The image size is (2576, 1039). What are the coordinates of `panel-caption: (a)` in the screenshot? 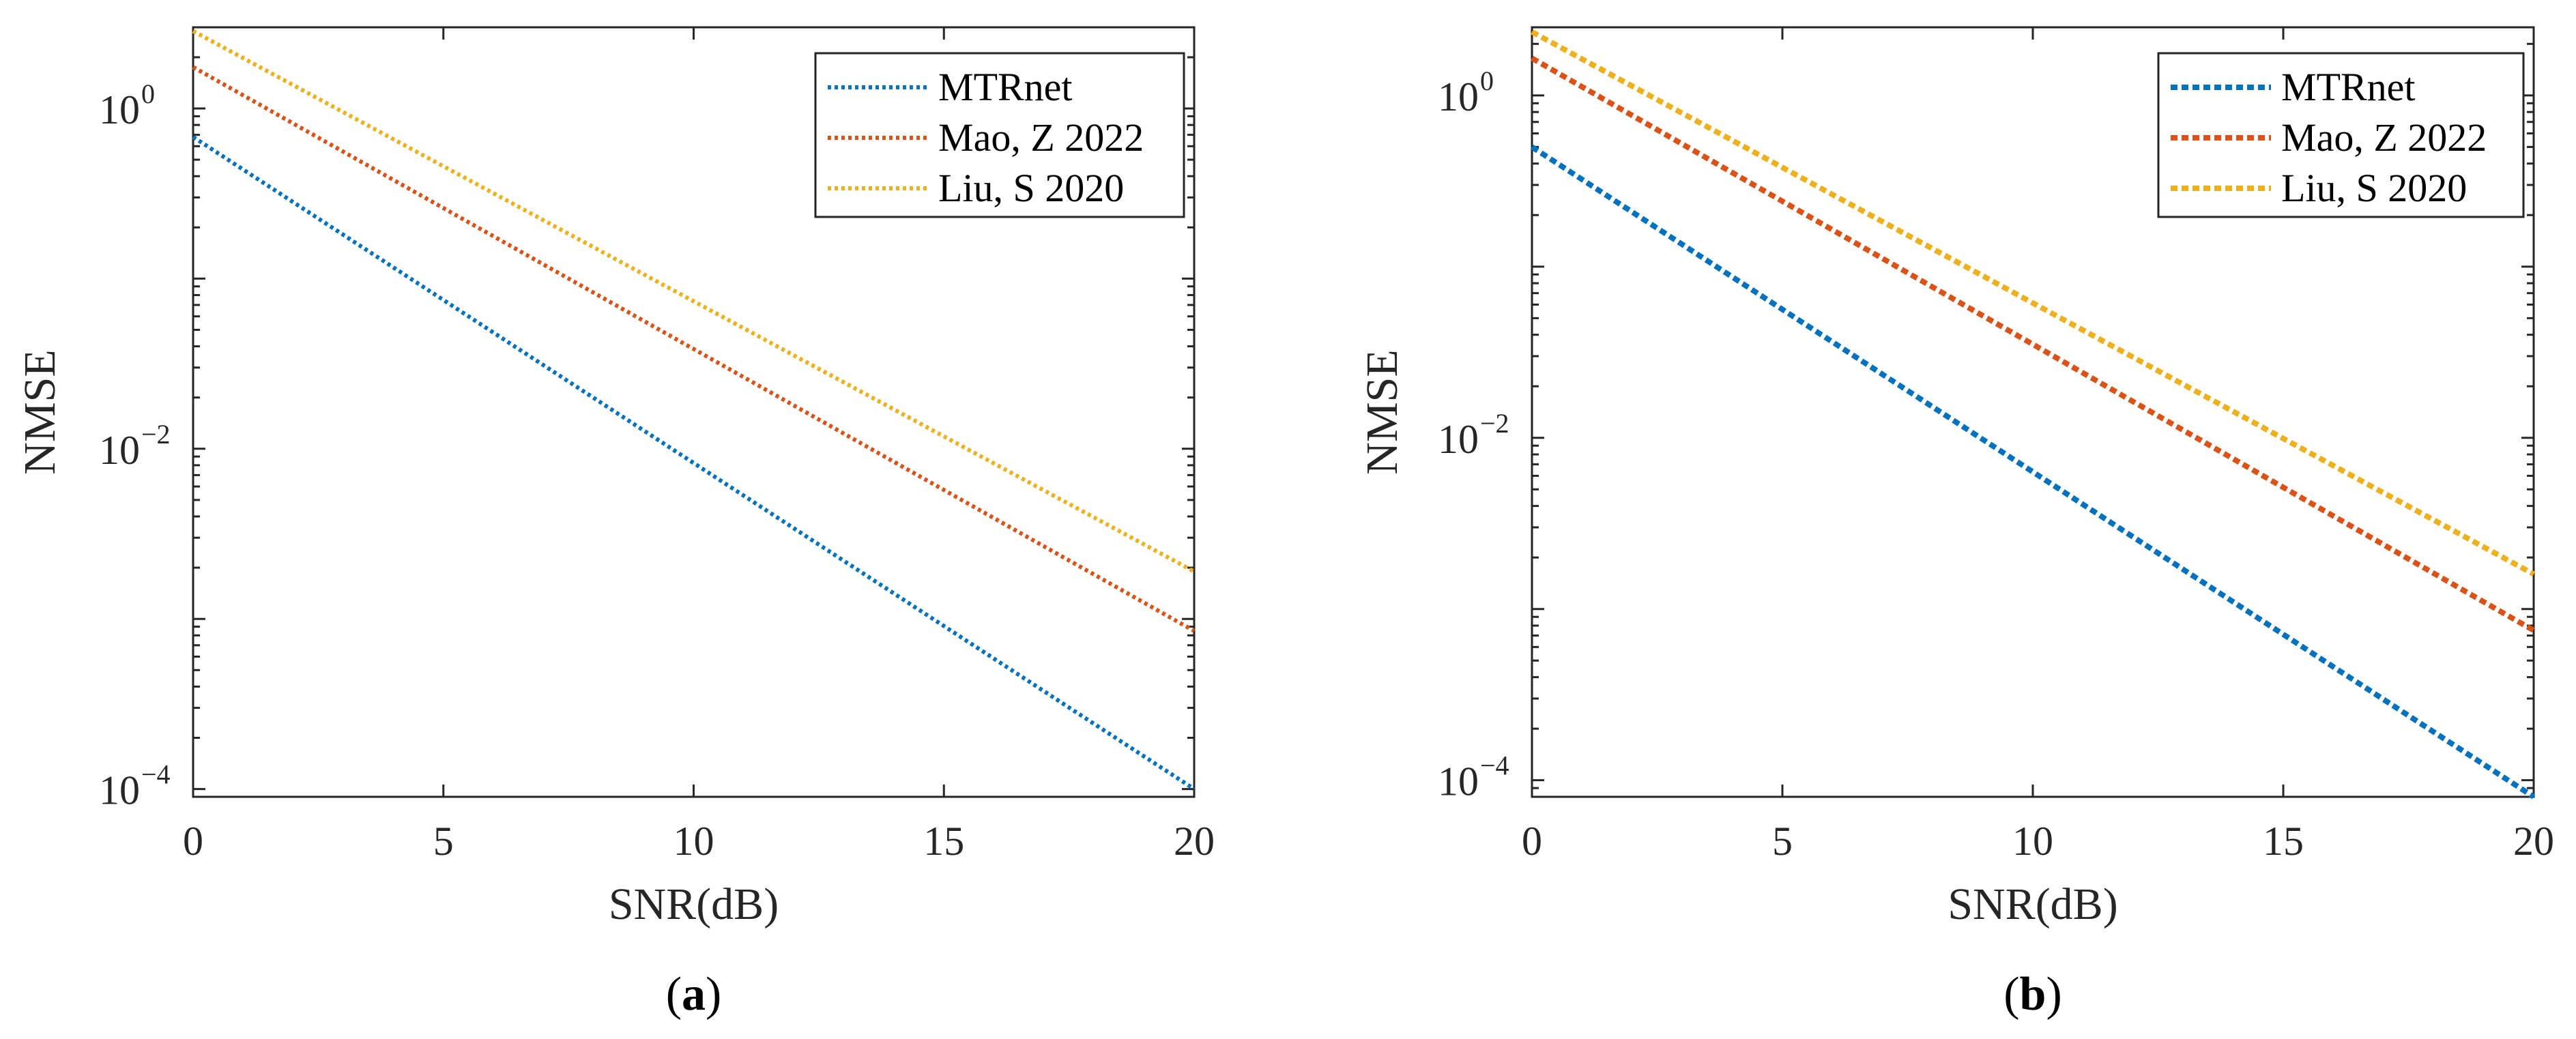 It's located at (694, 994).